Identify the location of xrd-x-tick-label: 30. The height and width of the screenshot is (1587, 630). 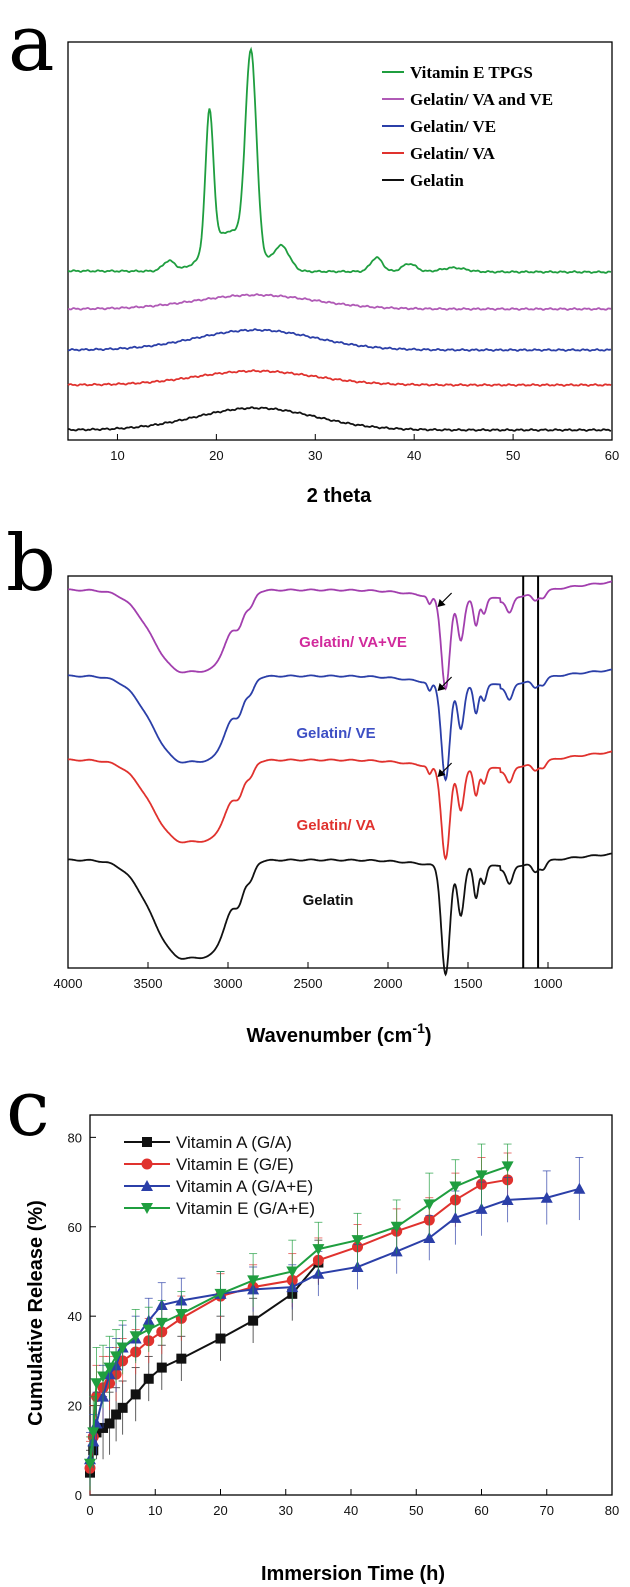
(315, 455).